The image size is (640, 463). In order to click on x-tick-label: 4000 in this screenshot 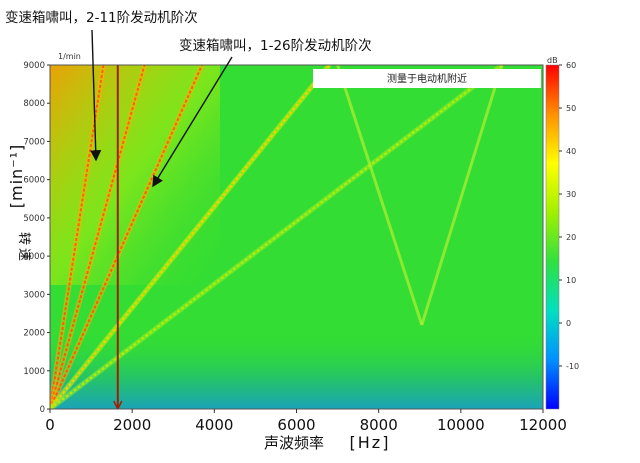, I will do `click(214, 425)`.